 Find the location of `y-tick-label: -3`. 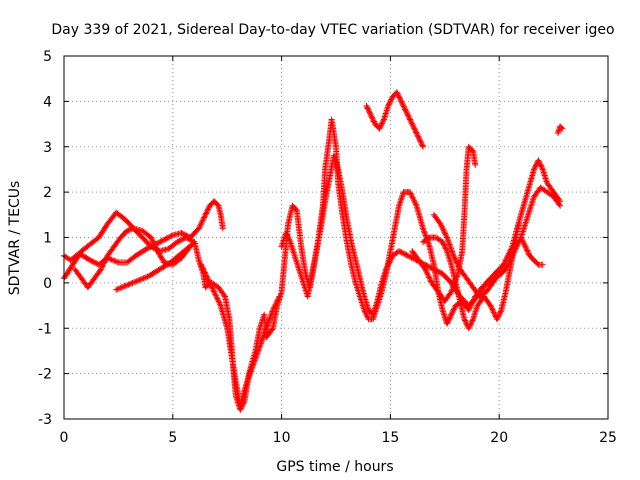

y-tick-label: -3 is located at coordinates (45, 420).